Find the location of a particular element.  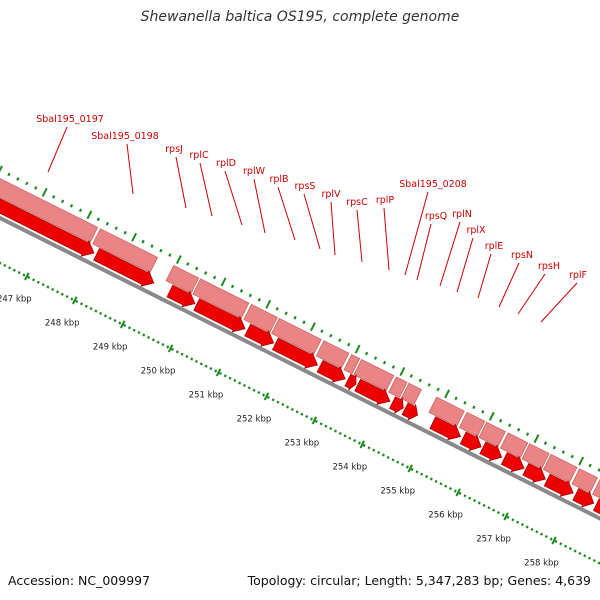

cds-bar-rpsS is located at coordinates (352, 364).